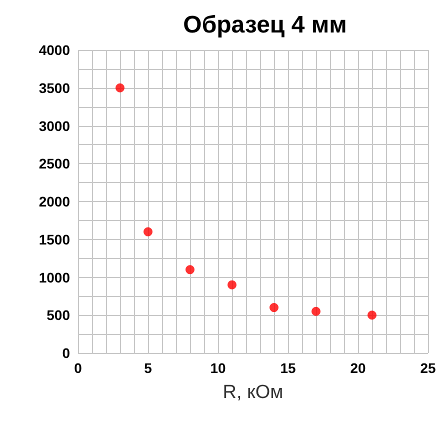 This screenshot has height=422, width=439. Describe the element at coordinates (288, 368) in the screenshot. I see `x-tick-label: 15` at that location.